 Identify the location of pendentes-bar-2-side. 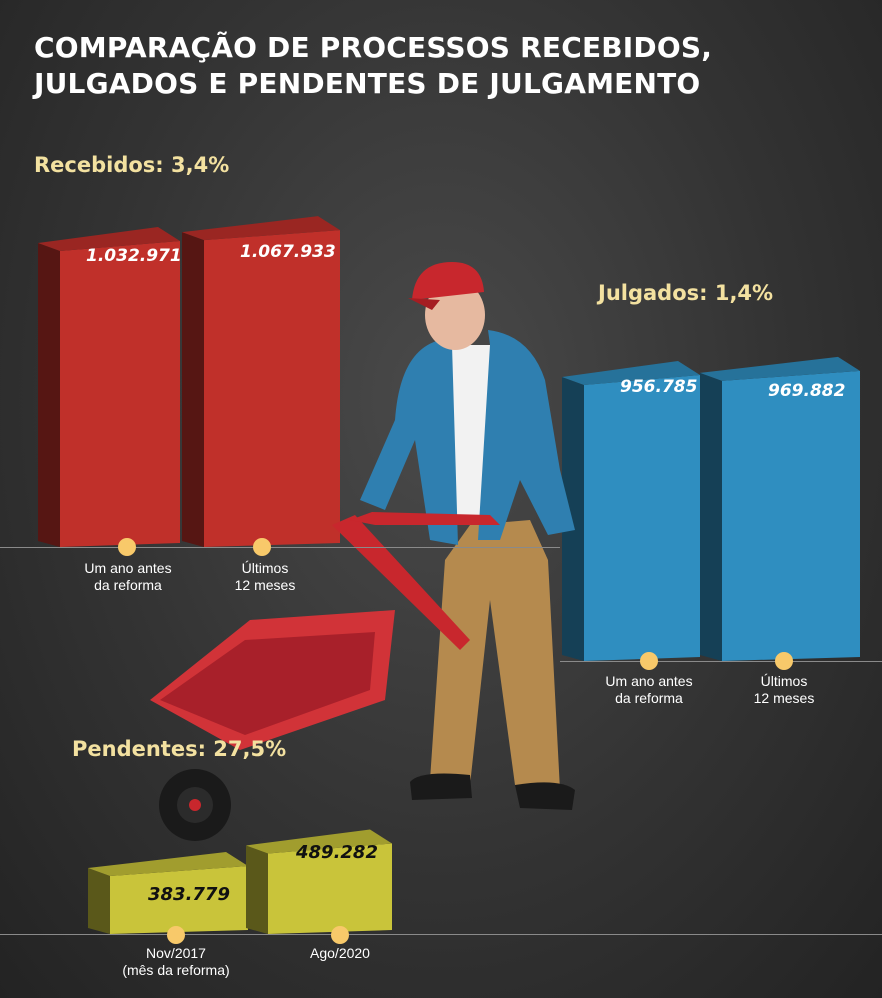
(257, 889).